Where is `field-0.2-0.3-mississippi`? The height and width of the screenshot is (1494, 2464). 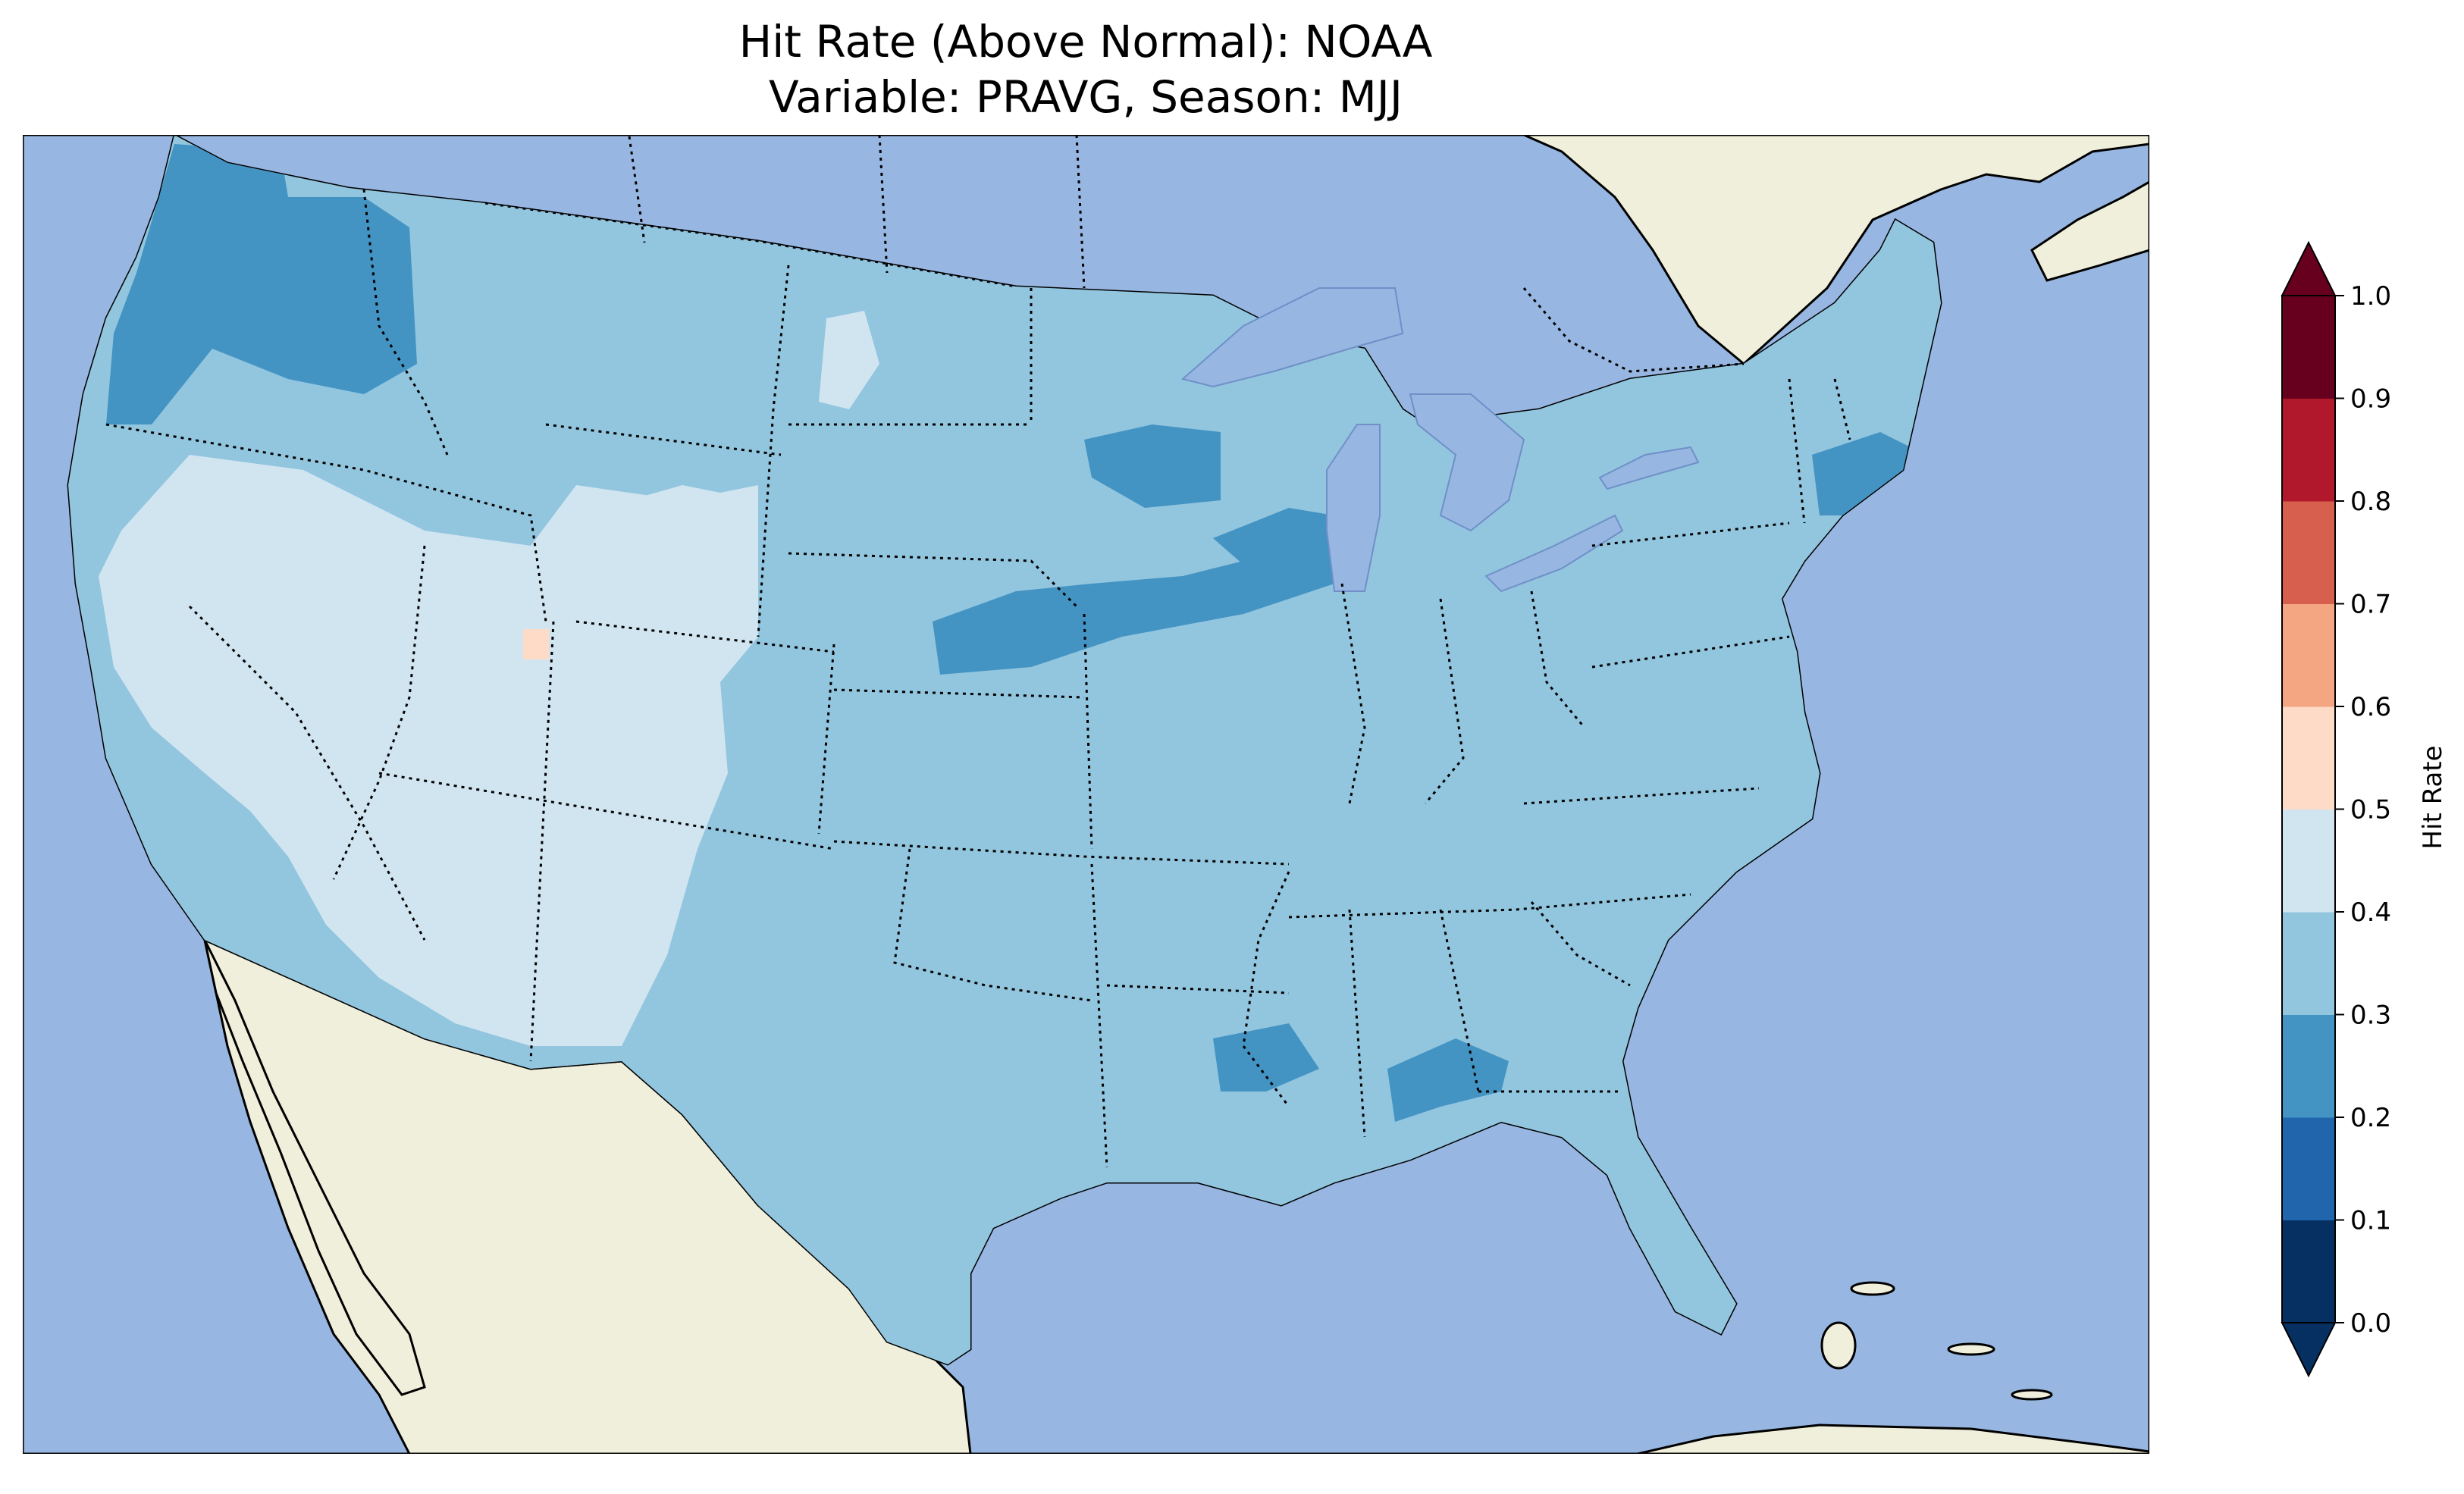 field-0.2-0.3-mississippi is located at coordinates (1266, 1057).